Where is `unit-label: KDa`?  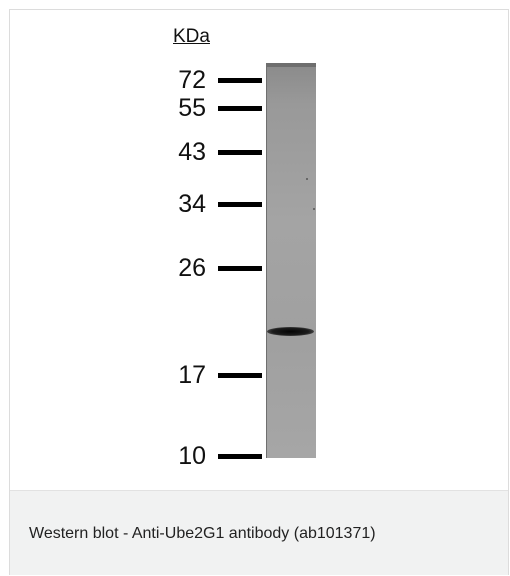
unit-label: KDa is located at coordinates (191, 36).